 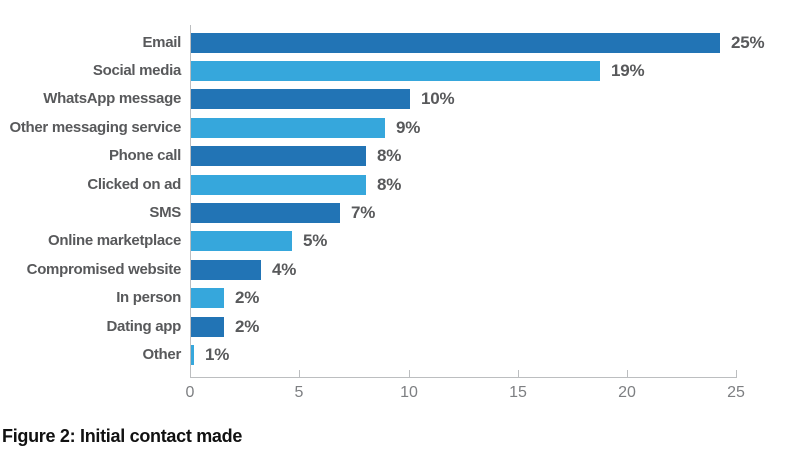 I want to click on category-label: Social media, so click(x=136, y=70).